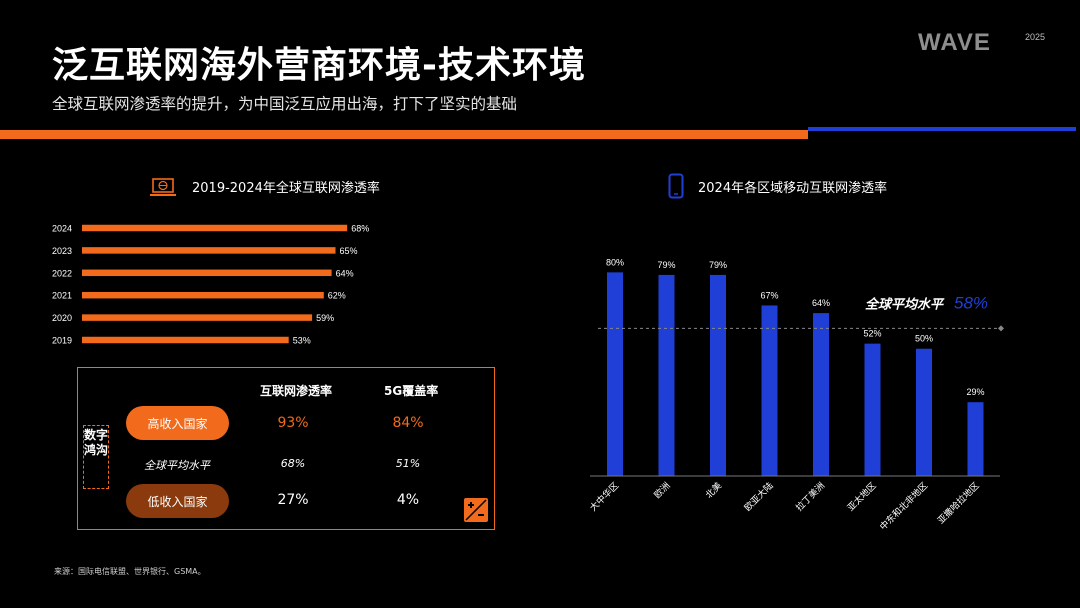 The image size is (1080, 608). What do you see at coordinates (286, 448) in the screenshot?
I see `digital-divide-table` at bounding box center [286, 448].